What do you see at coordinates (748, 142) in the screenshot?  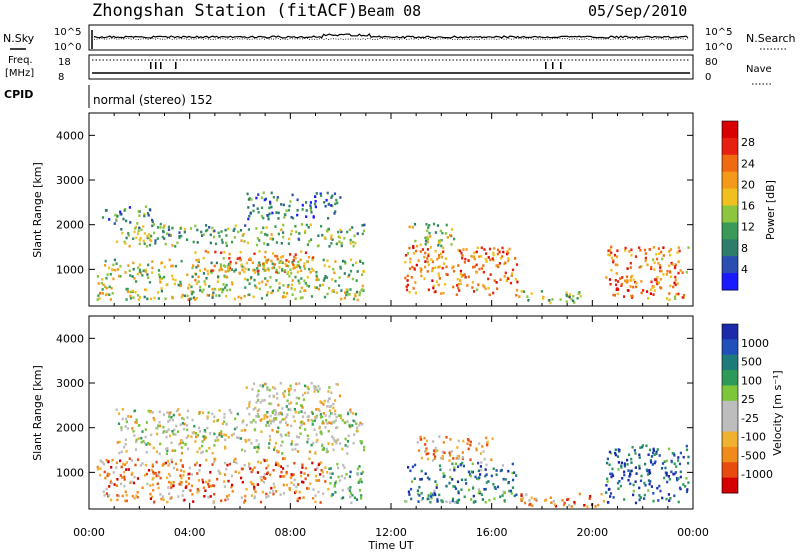 I see `colorbar-tick-label: 28` at bounding box center [748, 142].